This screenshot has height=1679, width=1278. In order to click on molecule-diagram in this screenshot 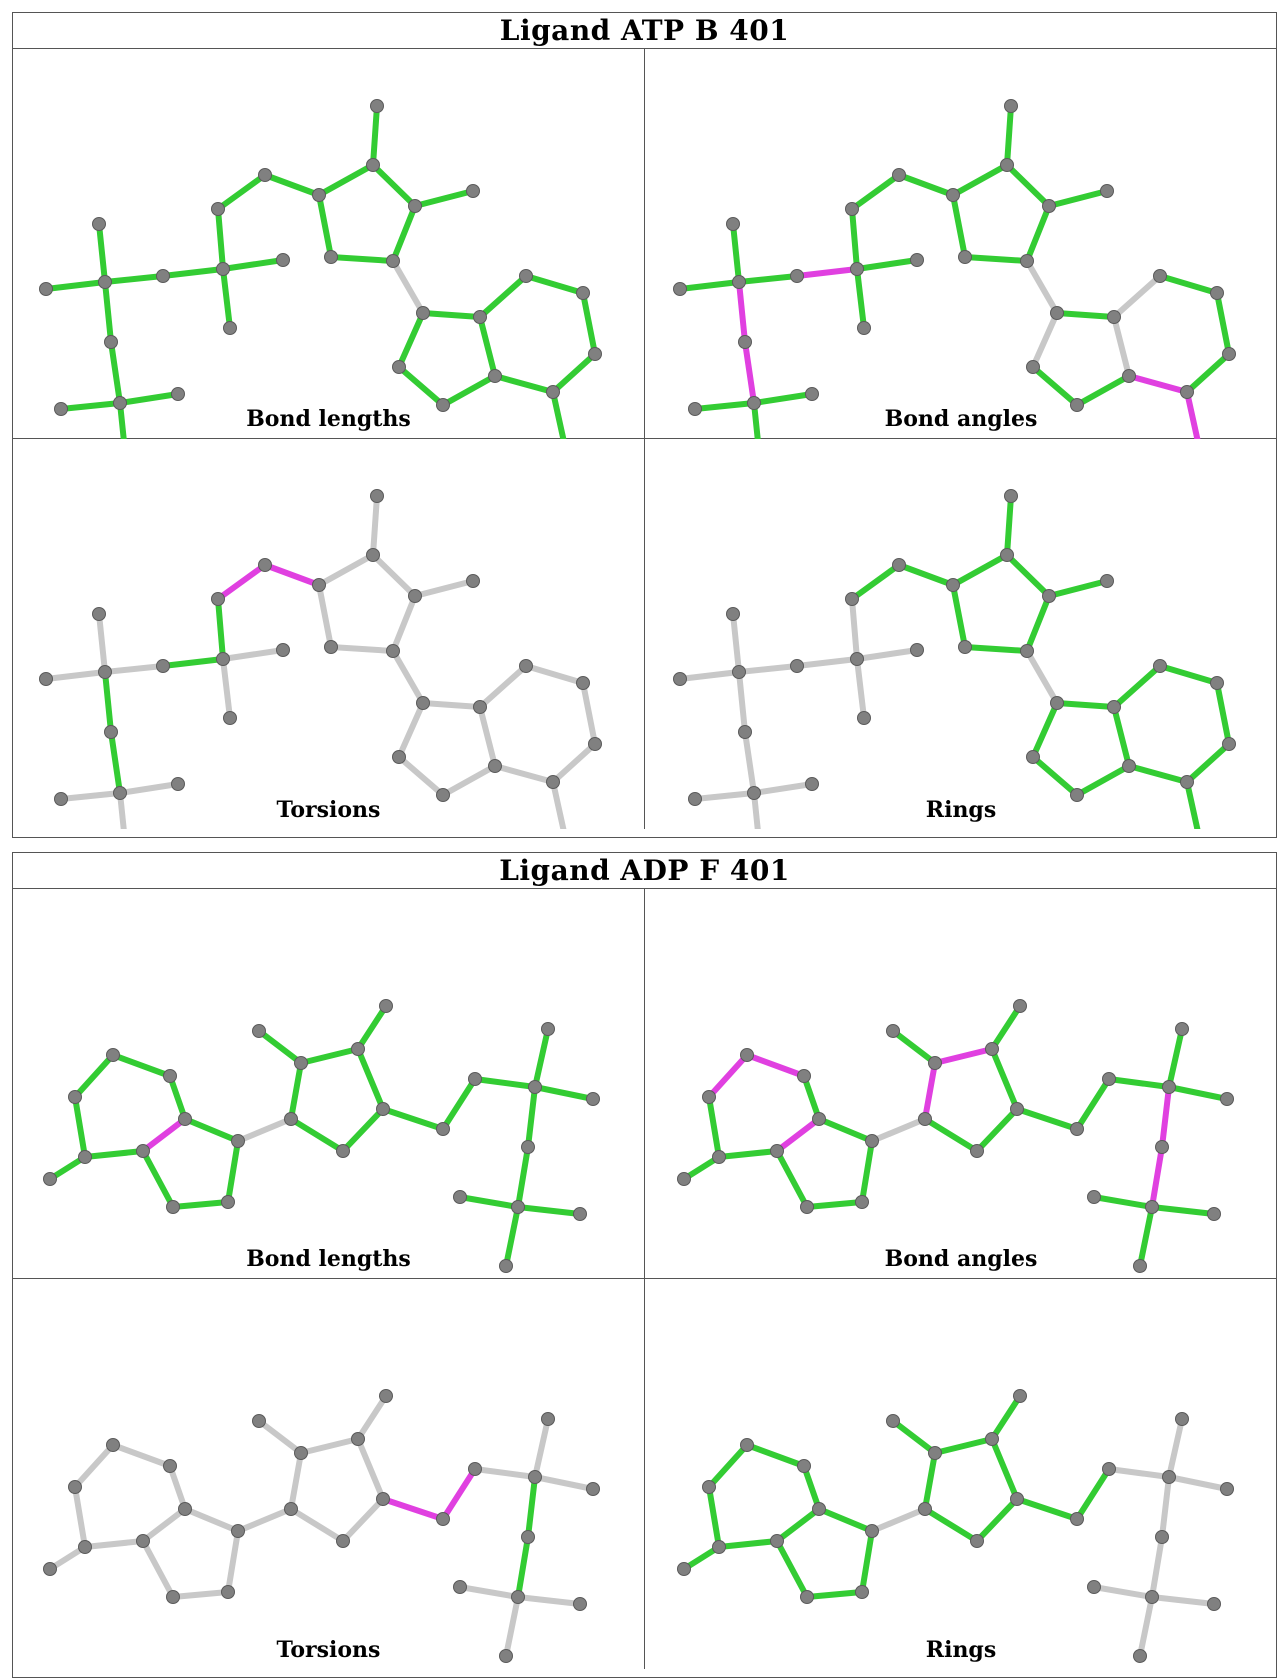, I will do `click(954, 269)`.